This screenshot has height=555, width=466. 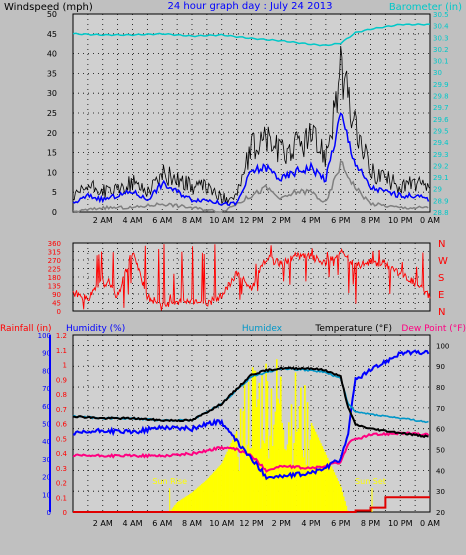 What do you see at coordinates (353, 329) in the screenshot?
I see `temperature-label: Temperature (°F)` at bounding box center [353, 329].